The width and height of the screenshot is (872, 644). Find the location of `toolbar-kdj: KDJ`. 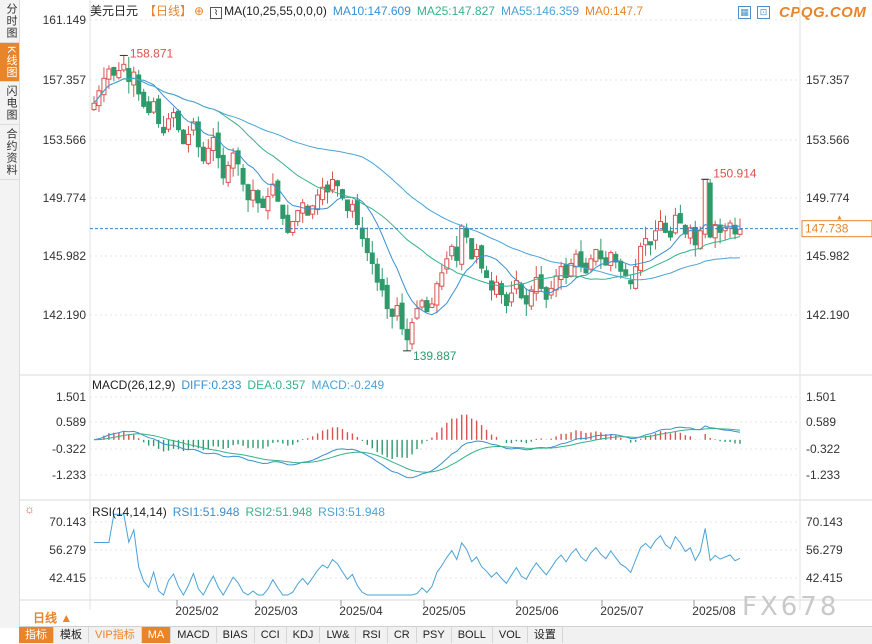

toolbar-kdj: KDJ is located at coordinates (304, 635).